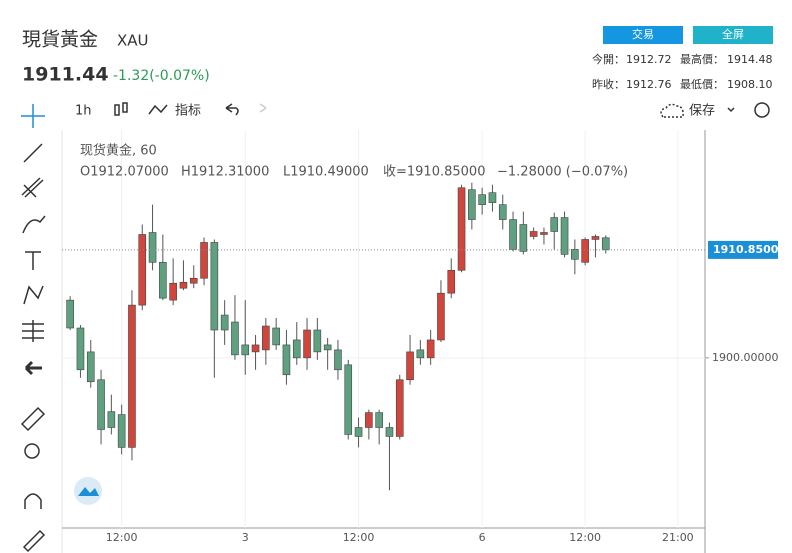 Image resolution: width=792 pixels, height=553 pixels. I want to click on trade-button, so click(643, 35).